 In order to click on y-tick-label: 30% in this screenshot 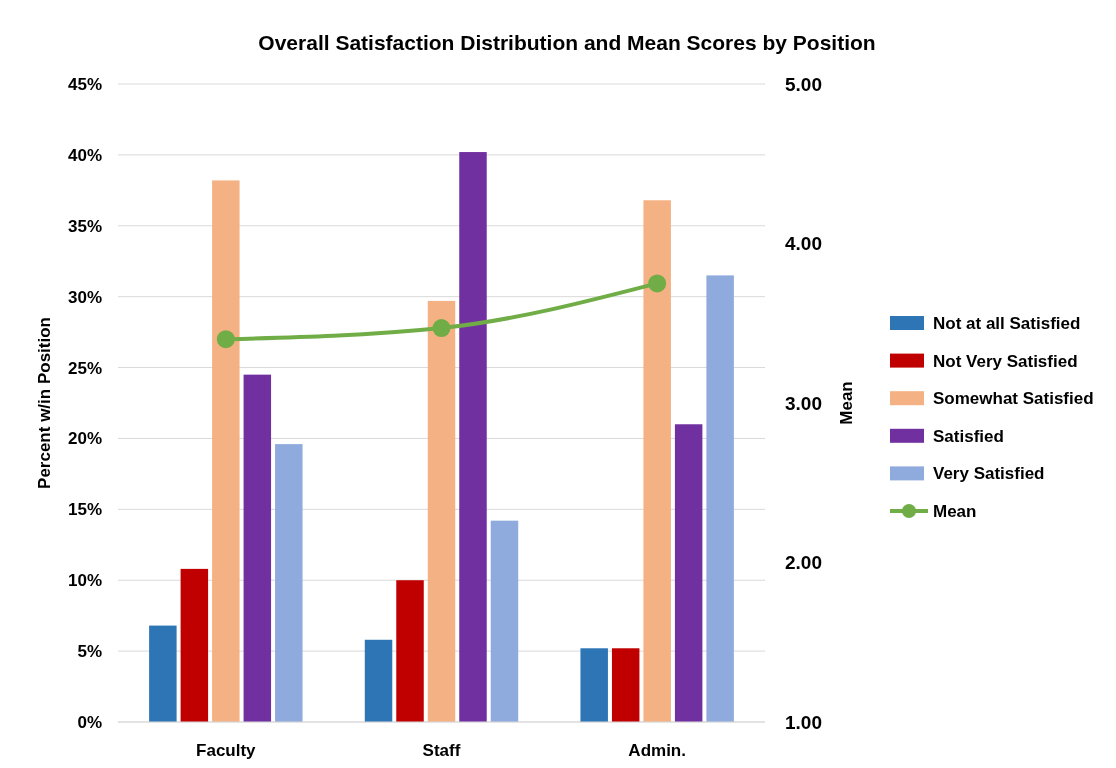, I will do `click(84, 297)`.